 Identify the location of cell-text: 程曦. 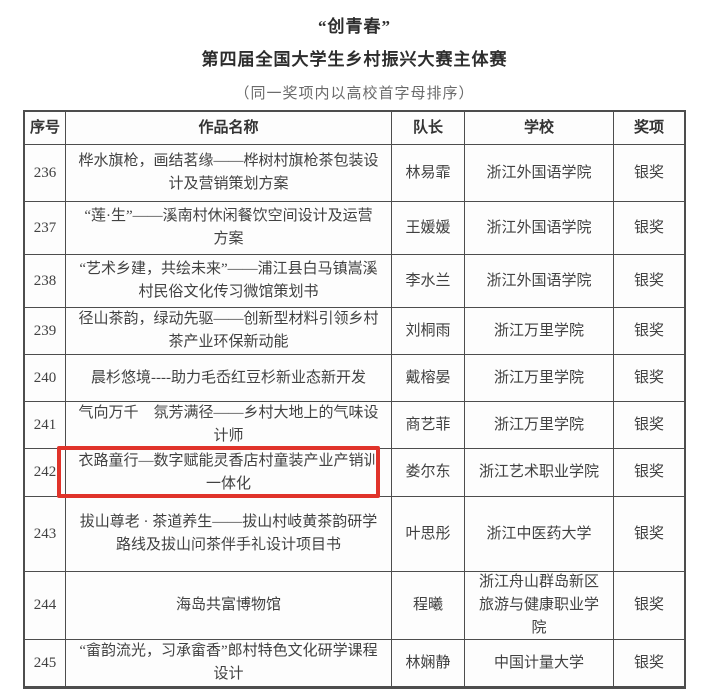
(427, 605).